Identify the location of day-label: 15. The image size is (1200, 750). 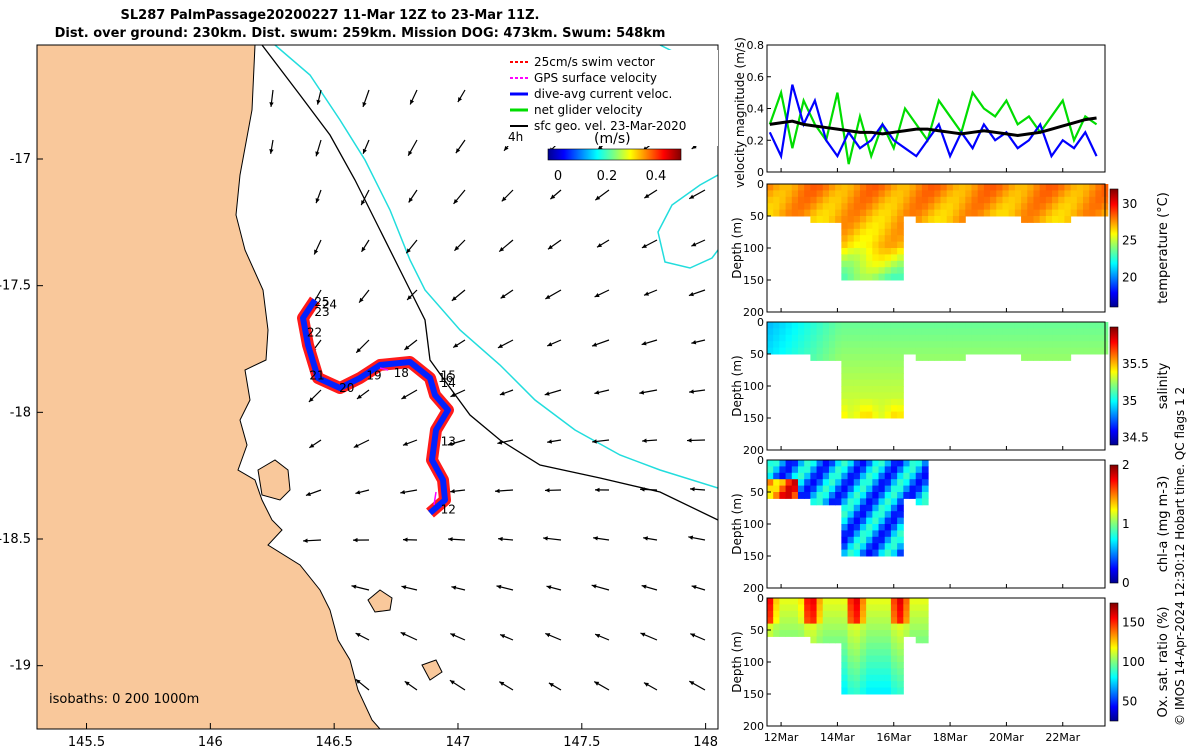
(448, 375).